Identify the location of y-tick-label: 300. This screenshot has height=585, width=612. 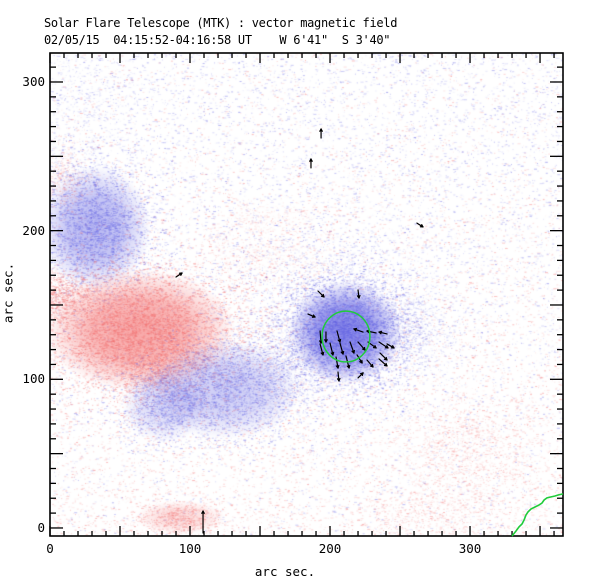
(33, 81).